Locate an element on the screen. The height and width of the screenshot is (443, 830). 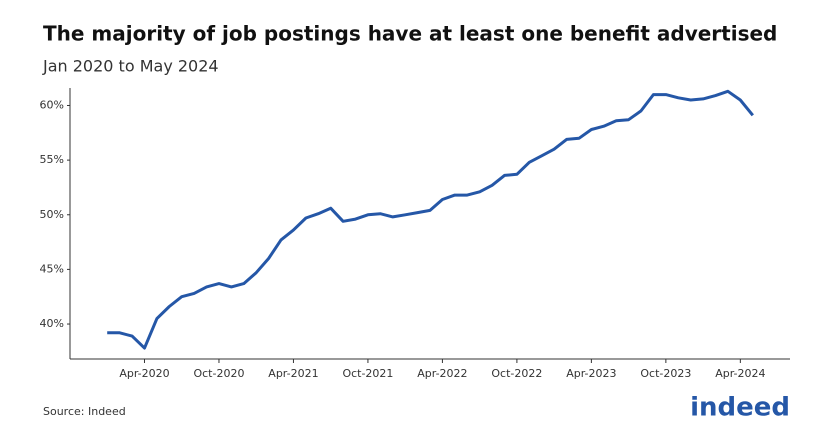
x-tick-label: Oct-2023 is located at coordinates (665, 373).